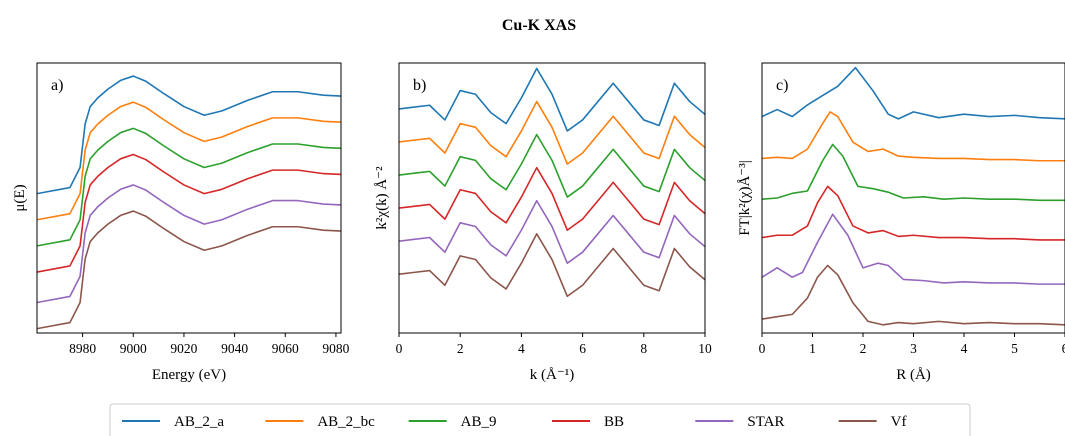  I want to click on x-tick-label: 10, so click(705, 348).